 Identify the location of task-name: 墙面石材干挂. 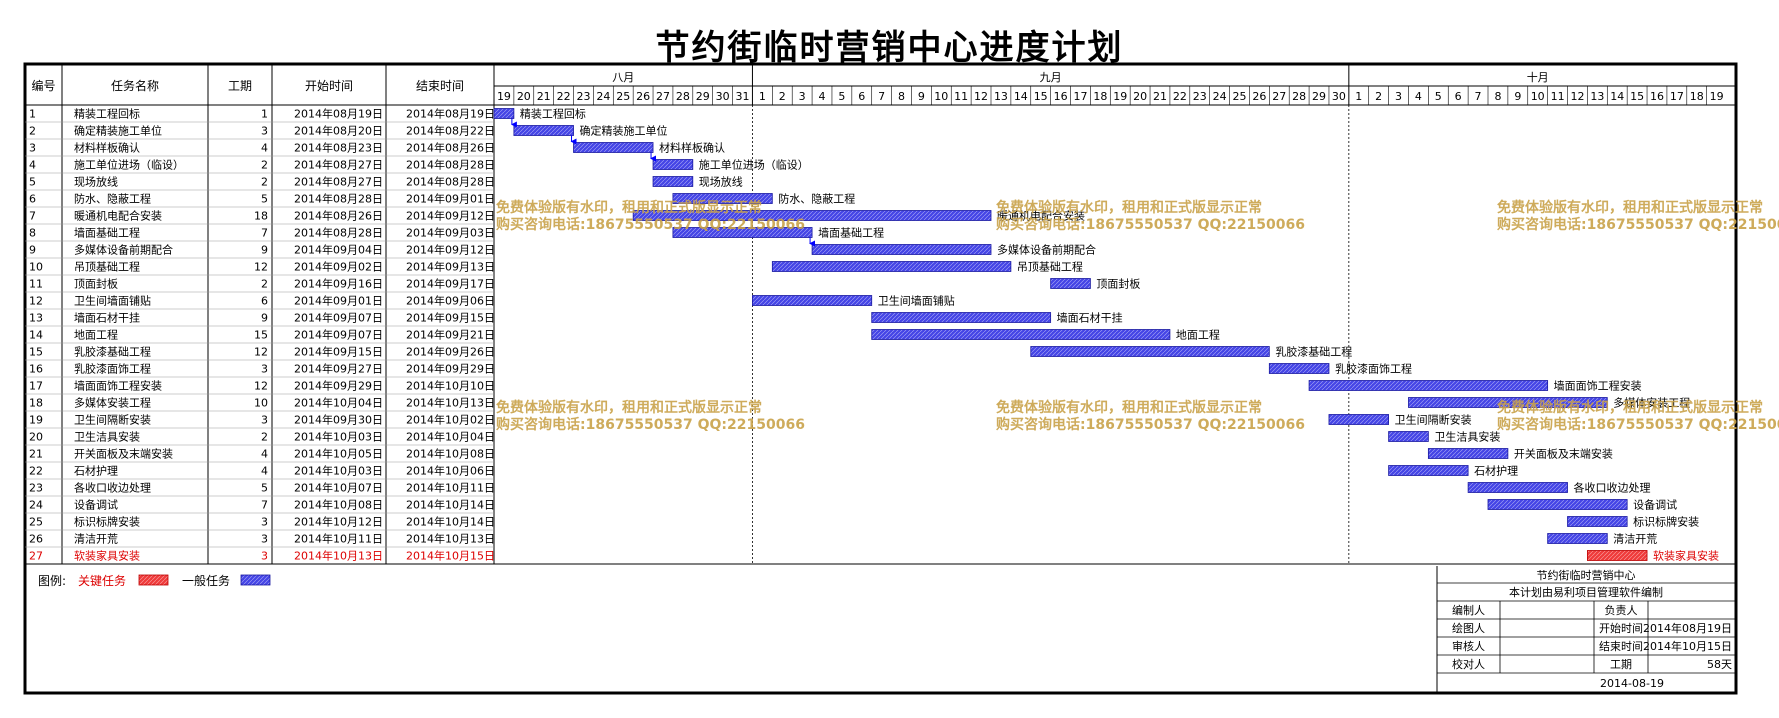
(107, 318).